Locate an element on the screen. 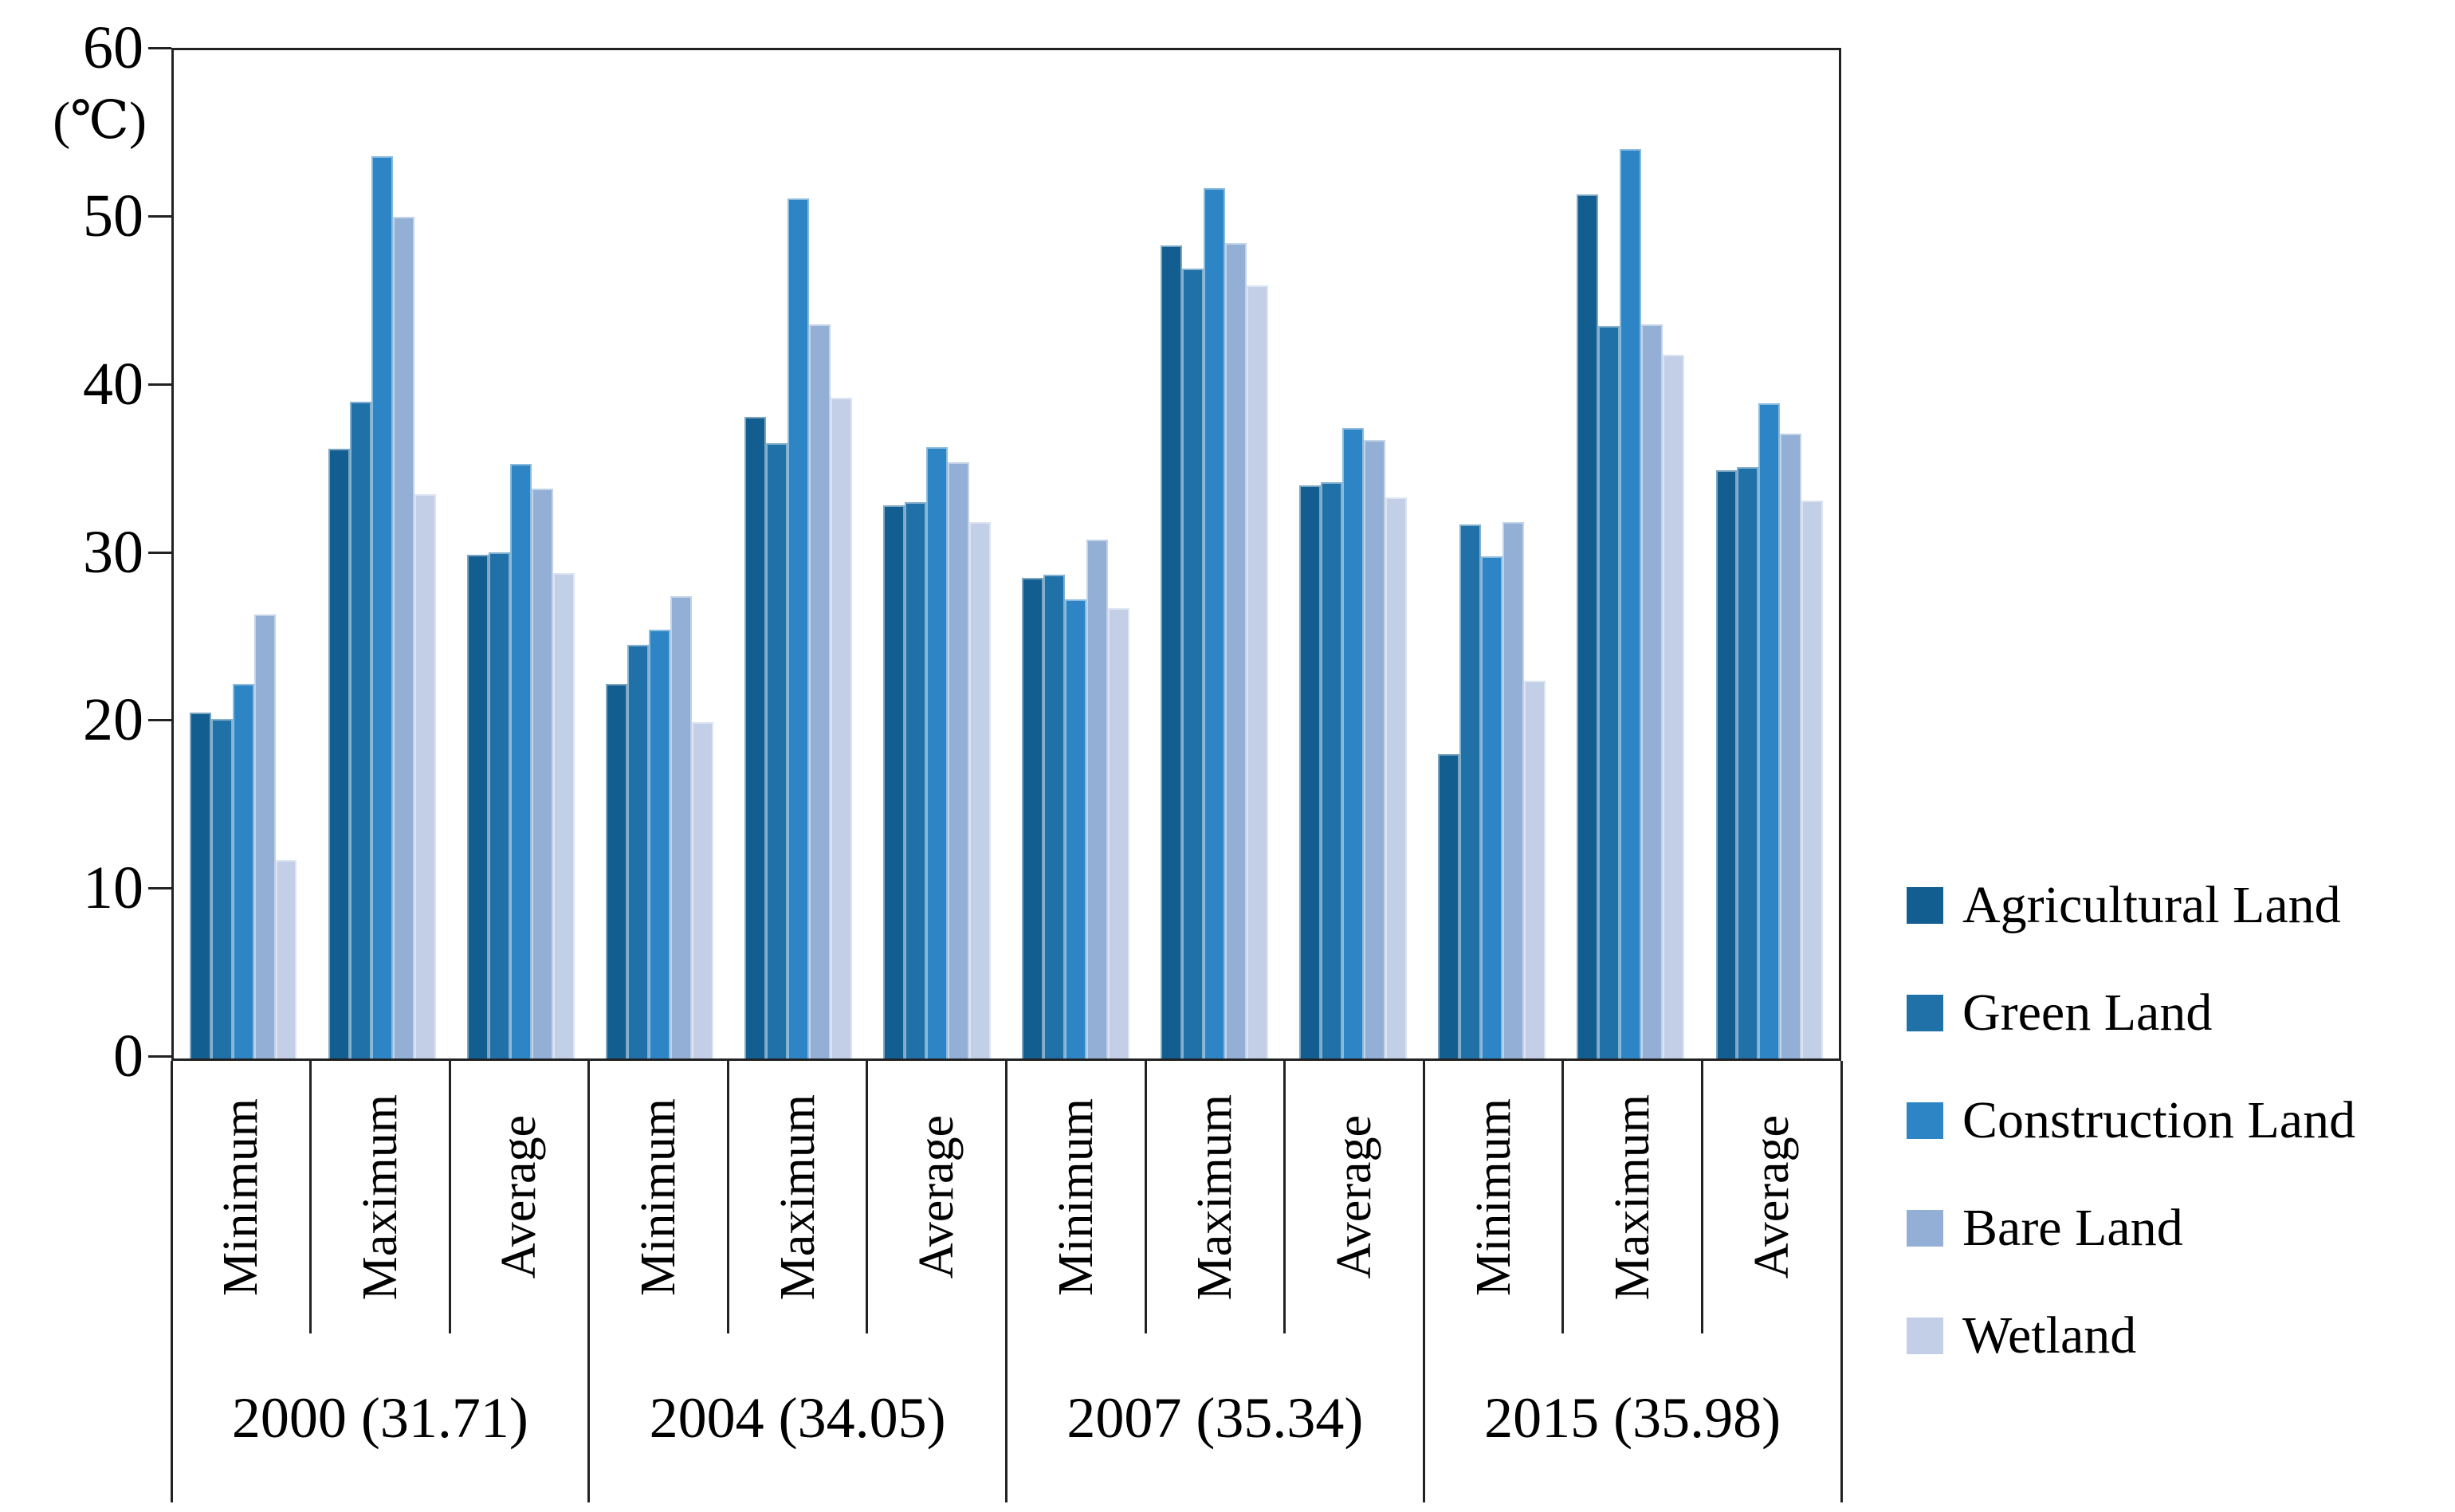 This screenshot has height=1512, width=2455. y-axis-tick-label: 40 is located at coordinates (113, 384).